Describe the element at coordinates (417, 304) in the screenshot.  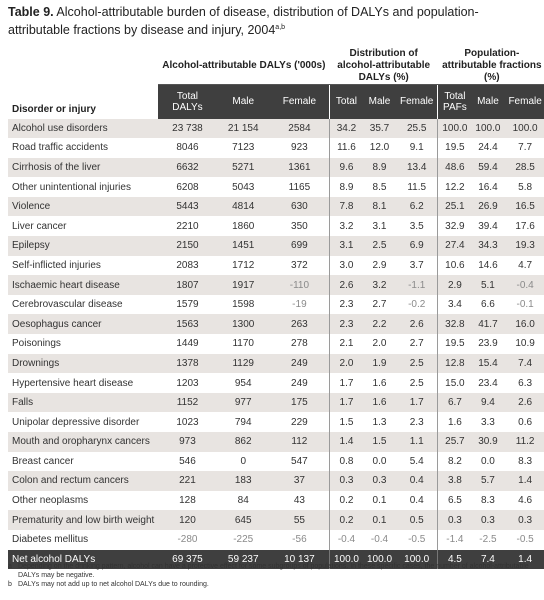
I see `table-cell: -0.2` at that location.